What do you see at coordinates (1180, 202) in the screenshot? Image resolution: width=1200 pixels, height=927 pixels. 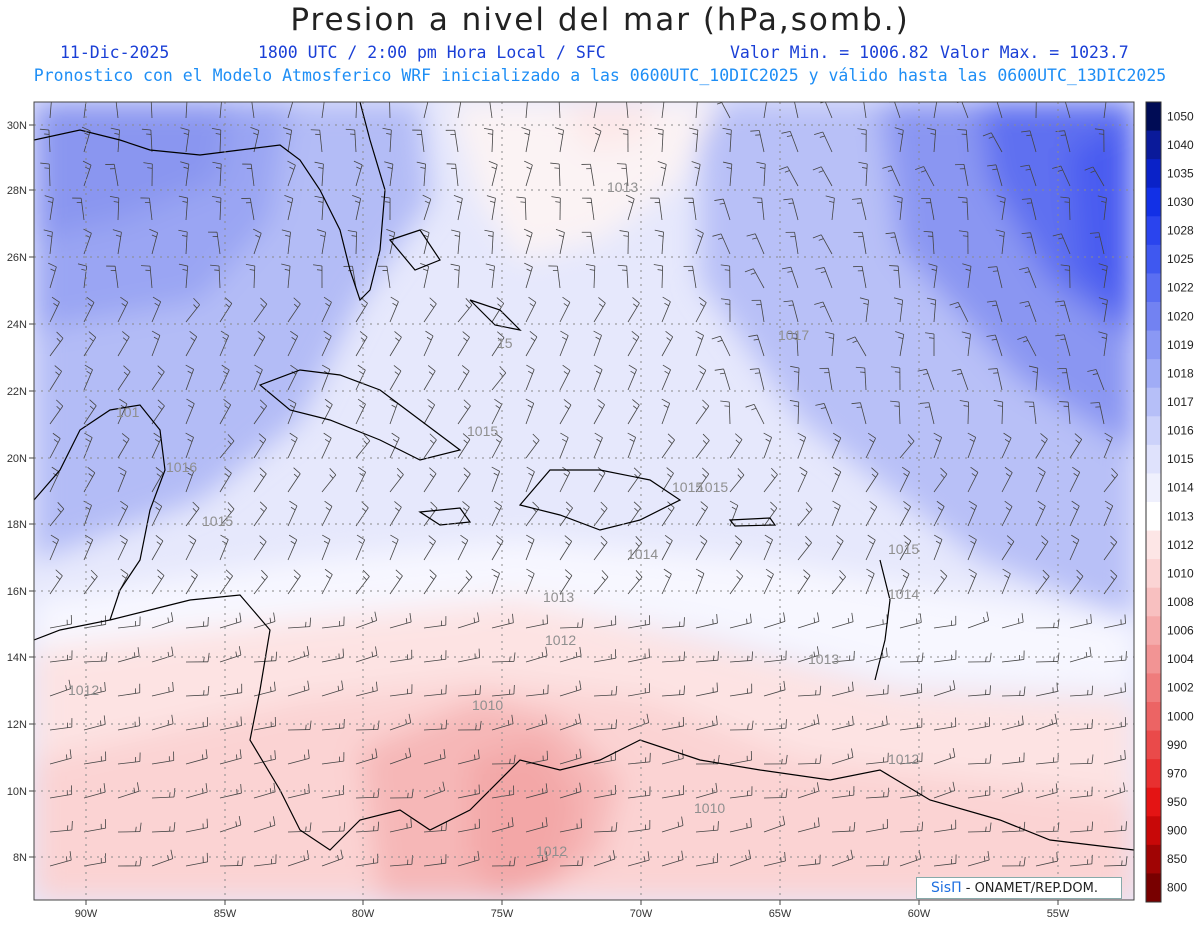 I see `colorbar-label: 1030` at bounding box center [1180, 202].